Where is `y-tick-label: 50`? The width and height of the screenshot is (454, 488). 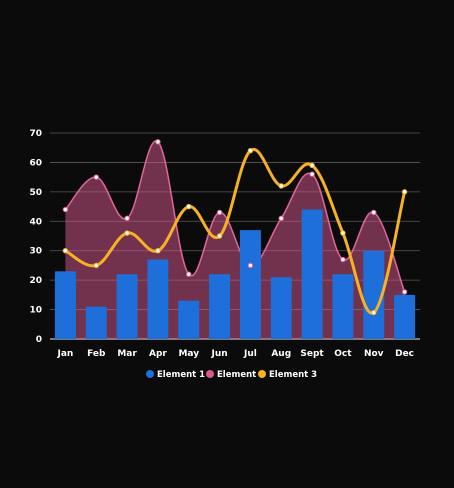
y-tick-label: 50 is located at coordinates (35, 193).